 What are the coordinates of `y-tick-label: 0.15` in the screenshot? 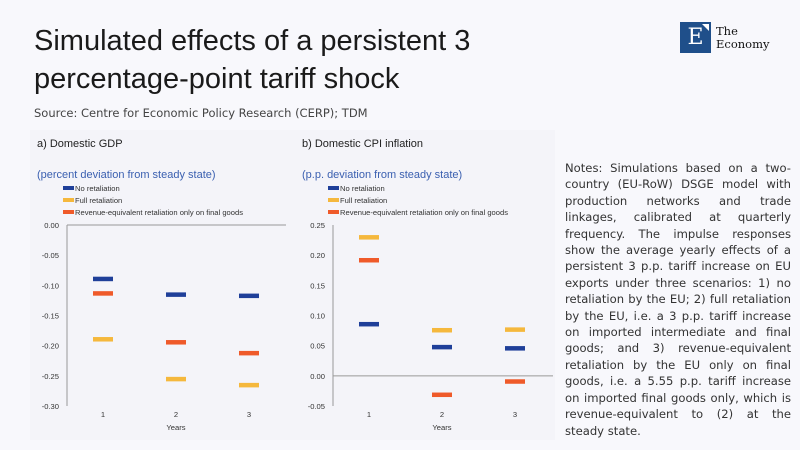 It's located at (317, 285).